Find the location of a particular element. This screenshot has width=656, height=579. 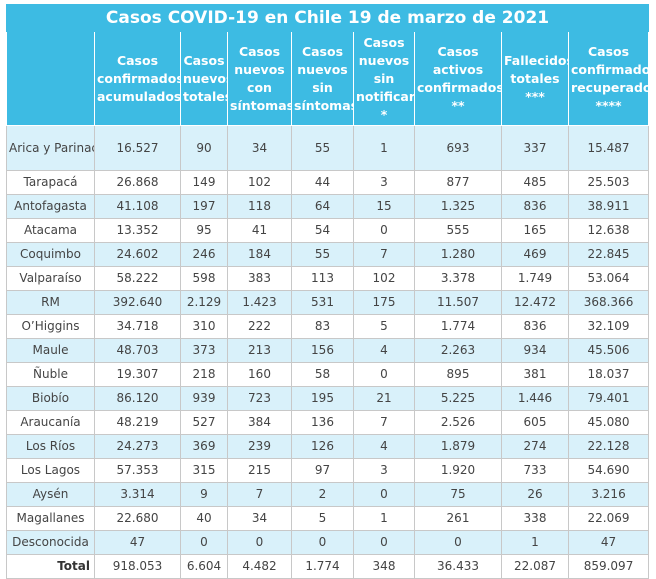

value-cell: 54 is located at coordinates (322, 230).